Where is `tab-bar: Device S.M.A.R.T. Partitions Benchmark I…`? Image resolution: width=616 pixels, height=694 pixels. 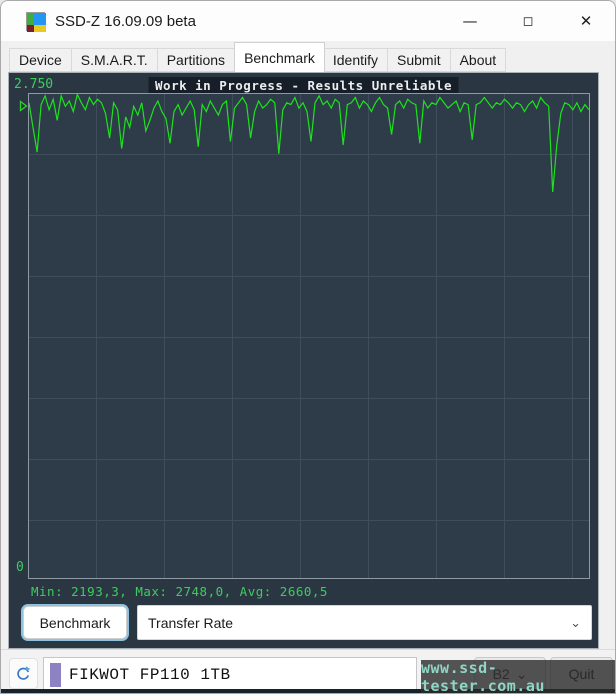 tab-bar: Device S.M.A.R.T. Partitions Benchmark I… is located at coordinates (308, 56).